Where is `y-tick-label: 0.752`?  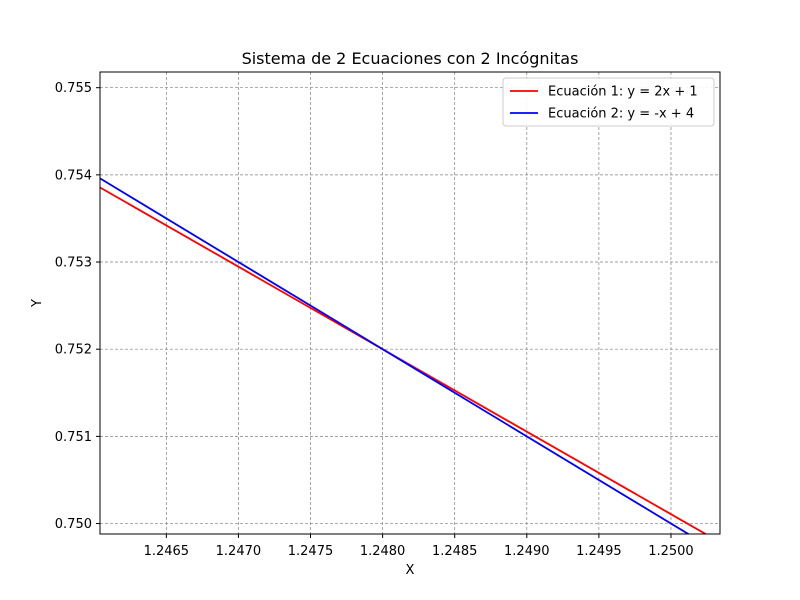 y-tick-label: 0.752 is located at coordinates (73, 350).